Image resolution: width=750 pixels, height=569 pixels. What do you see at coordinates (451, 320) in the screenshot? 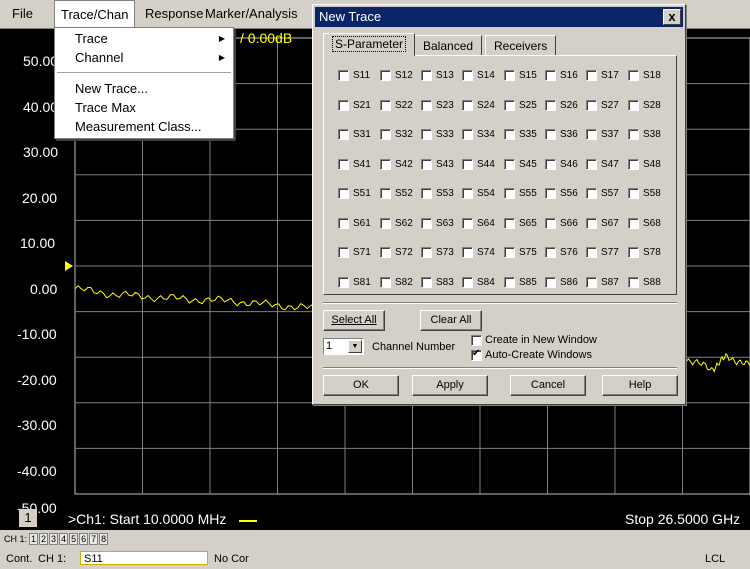
I see `clear-all-button: Clear All` at bounding box center [451, 320].